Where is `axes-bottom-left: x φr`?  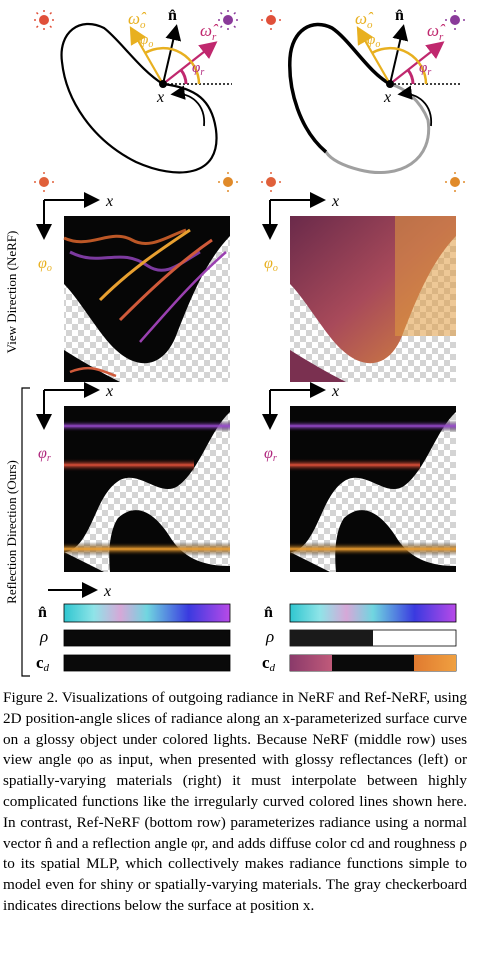 axes-bottom-left: x φr is located at coordinates (74, 423).